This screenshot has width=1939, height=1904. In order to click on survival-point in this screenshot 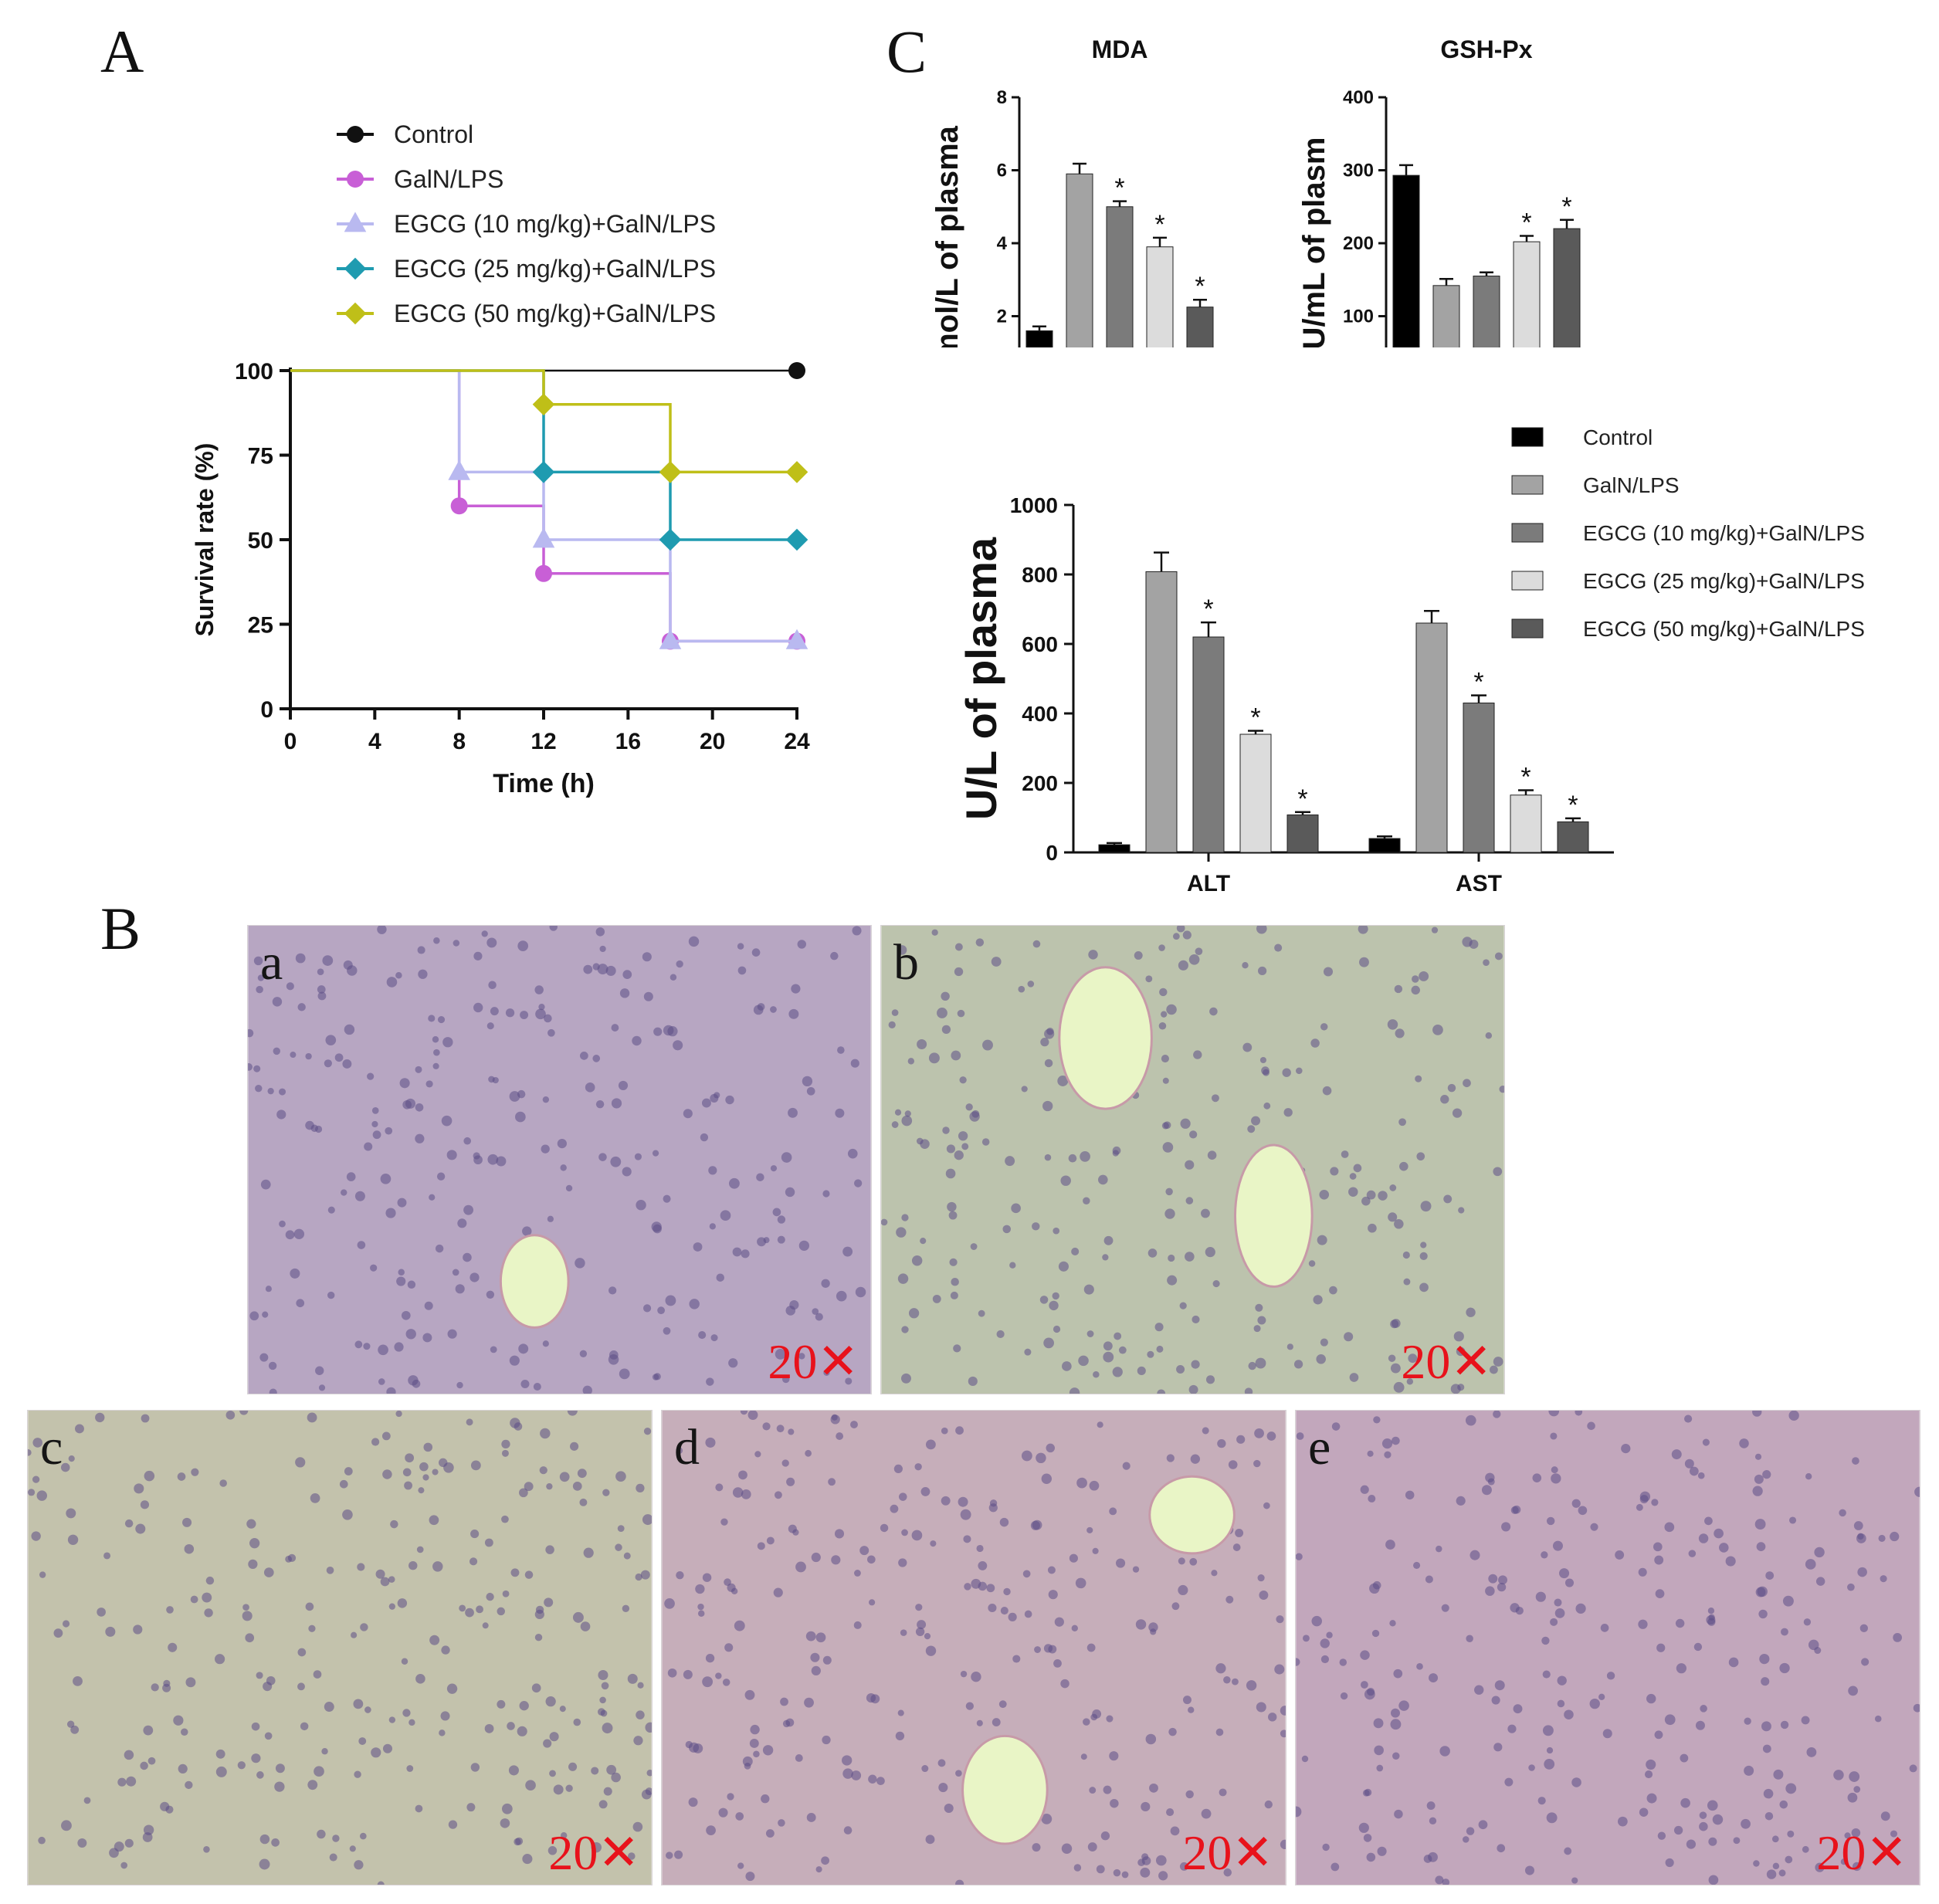, I will do `click(796, 539)`.